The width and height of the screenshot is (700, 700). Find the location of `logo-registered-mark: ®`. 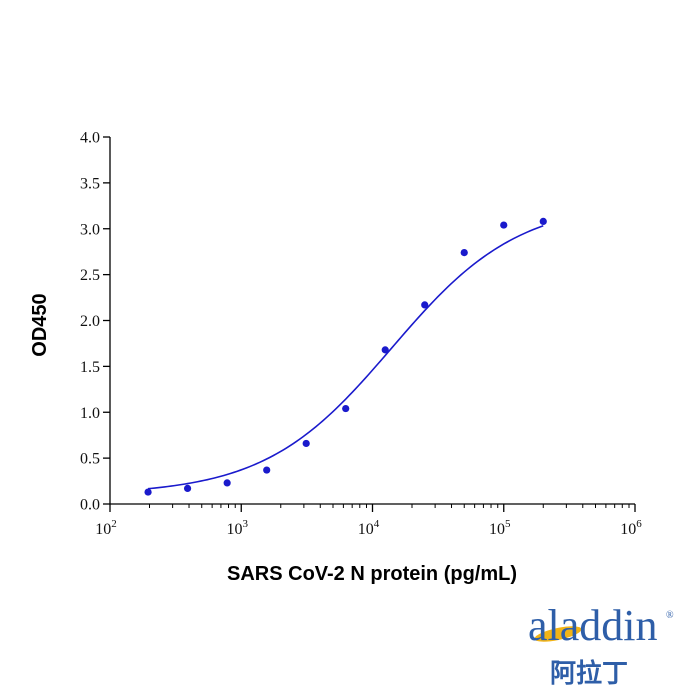

logo-registered-mark: ® is located at coordinates (670, 615).